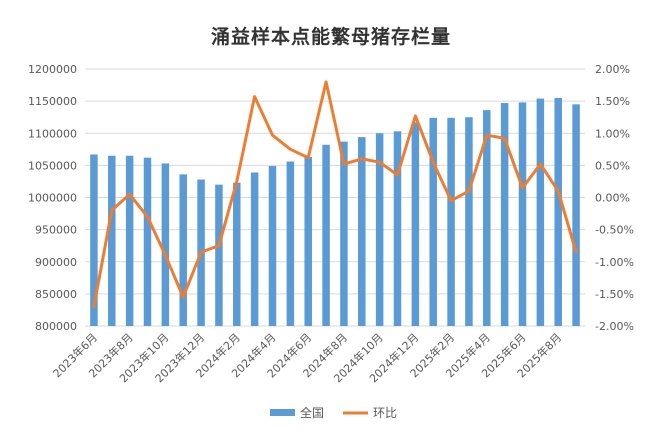 The height and width of the screenshot is (446, 662). Describe the element at coordinates (52, 69) in the screenshot. I see `y-left-tick-label: 1200000` at that location.